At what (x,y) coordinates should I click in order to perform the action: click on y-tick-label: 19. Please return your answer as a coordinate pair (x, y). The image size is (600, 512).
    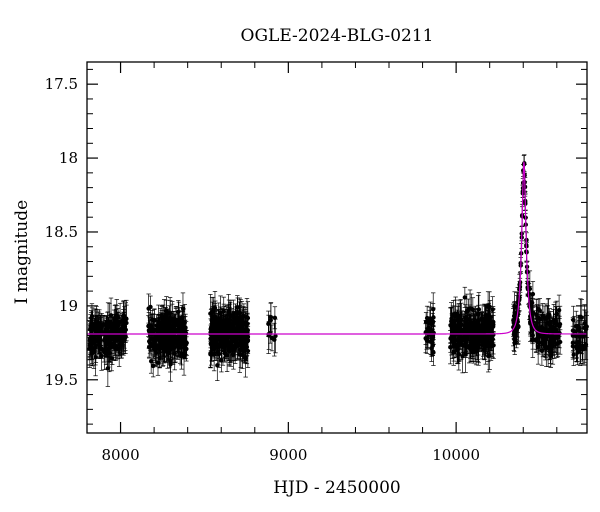
    Looking at the image, I should click on (68, 306).